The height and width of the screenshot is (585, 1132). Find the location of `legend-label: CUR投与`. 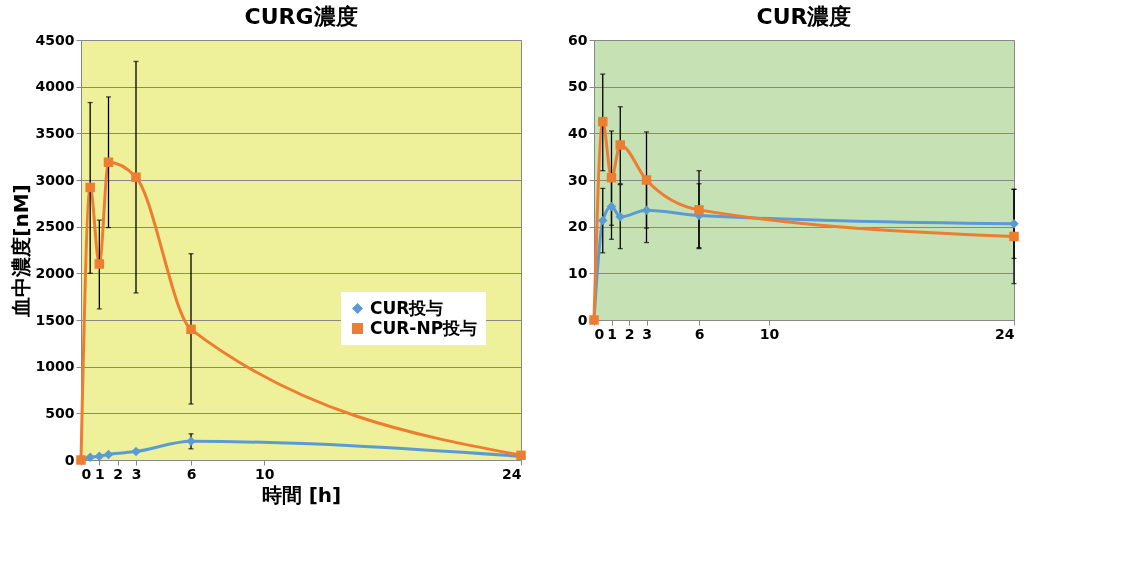

legend-label: CUR投与 is located at coordinates (407, 307).